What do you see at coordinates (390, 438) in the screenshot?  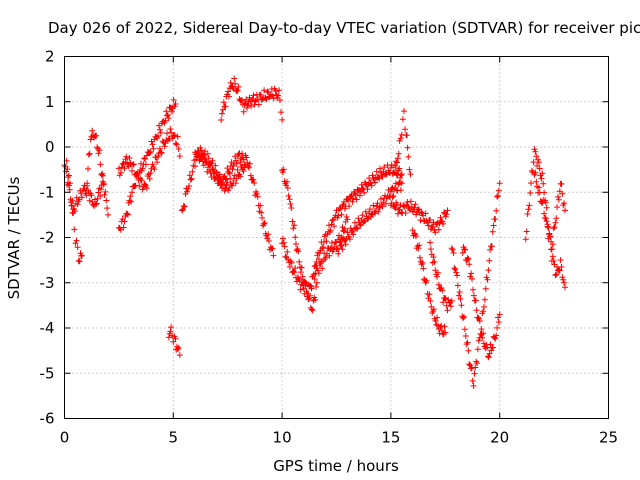 I see `x-tick-label: 15` at bounding box center [390, 438].